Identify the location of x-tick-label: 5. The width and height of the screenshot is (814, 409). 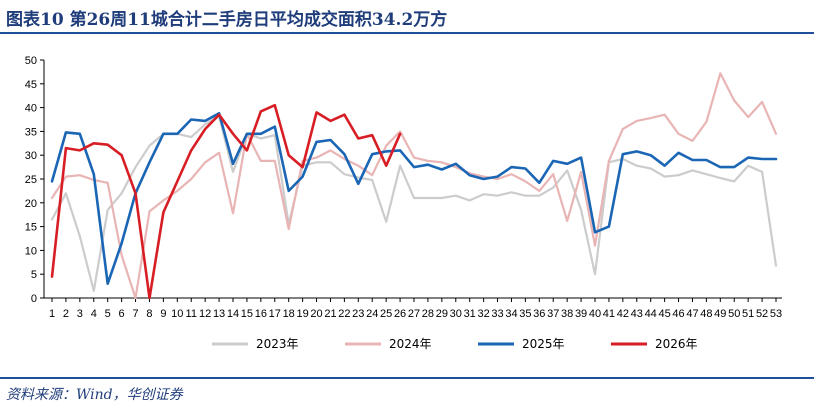
(108, 314).